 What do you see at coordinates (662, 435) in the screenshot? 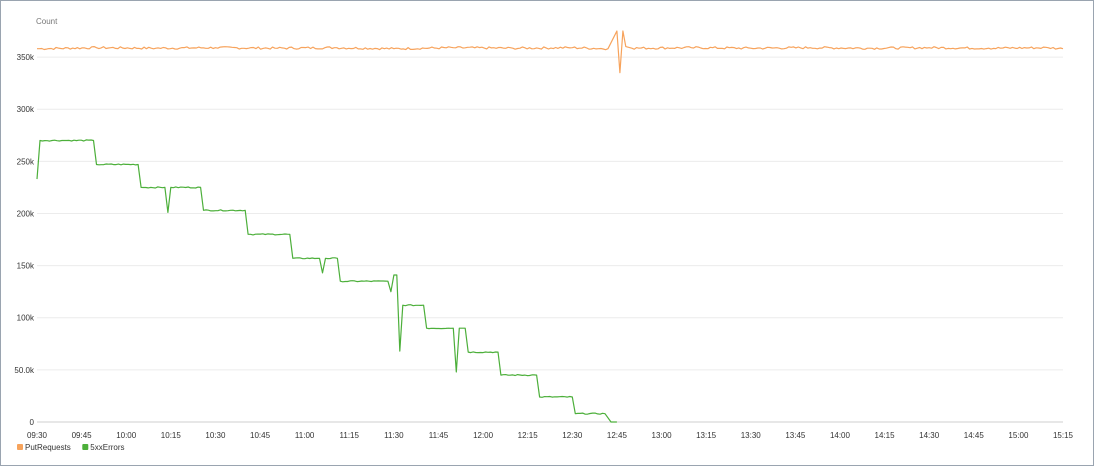
I see `x-tick-label: 13:00` at bounding box center [662, 435].